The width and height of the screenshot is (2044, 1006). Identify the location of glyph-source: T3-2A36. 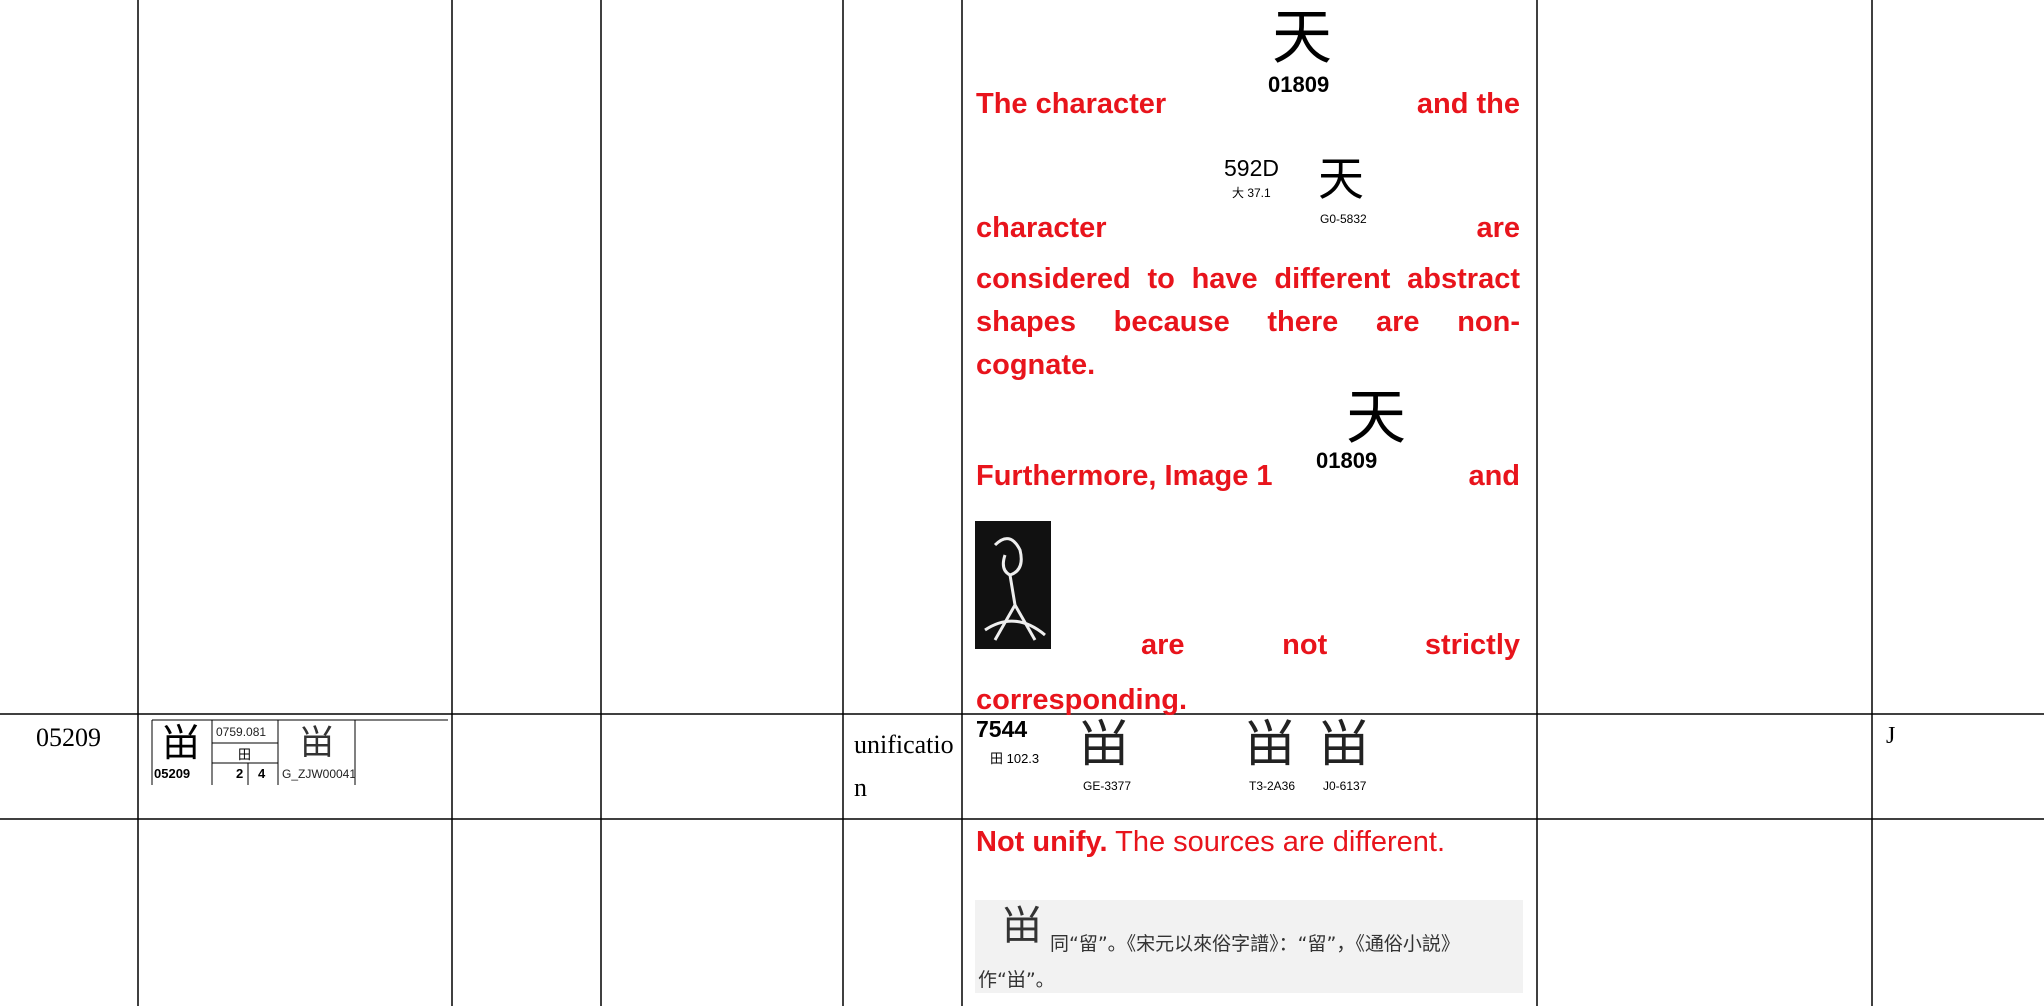
(1272, 786).